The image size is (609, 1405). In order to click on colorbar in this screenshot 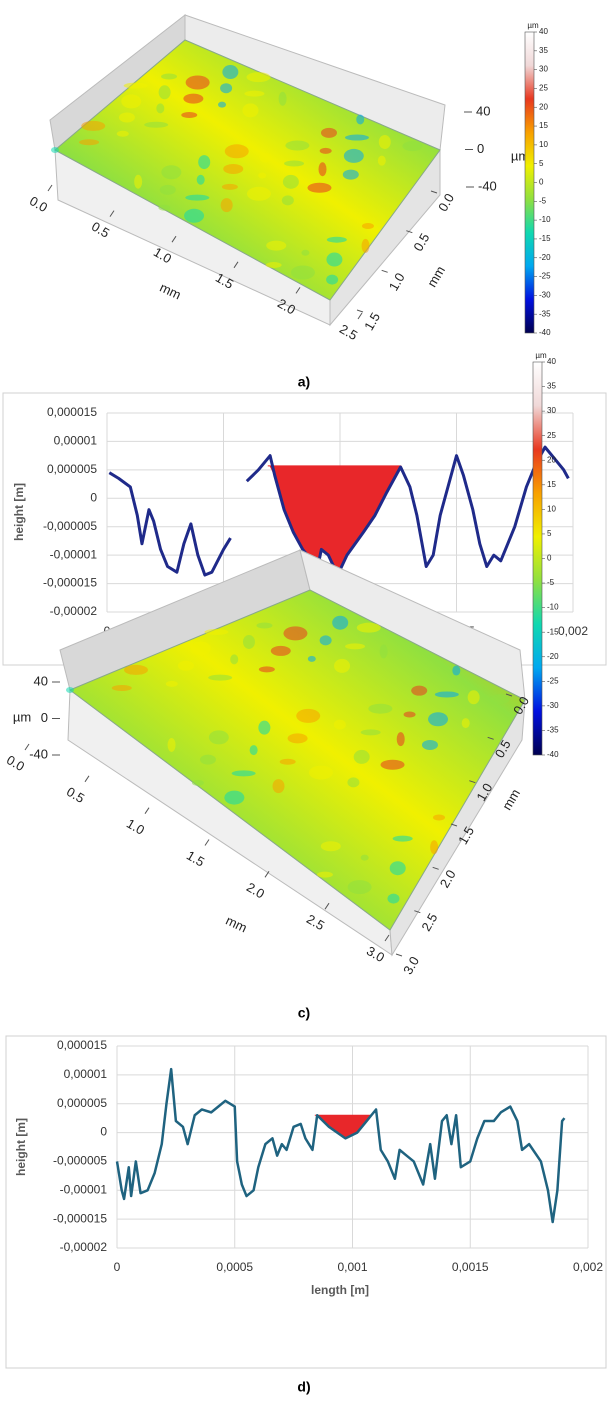, I will do `click(529, 182)`.